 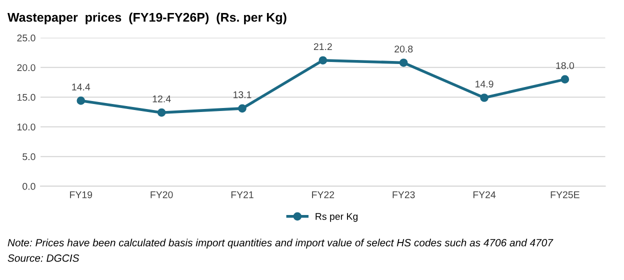 What do you see at coordinates (161, 98) in the screenshot?
I see `data-label: 12.4` at bounding box center [161, 98].